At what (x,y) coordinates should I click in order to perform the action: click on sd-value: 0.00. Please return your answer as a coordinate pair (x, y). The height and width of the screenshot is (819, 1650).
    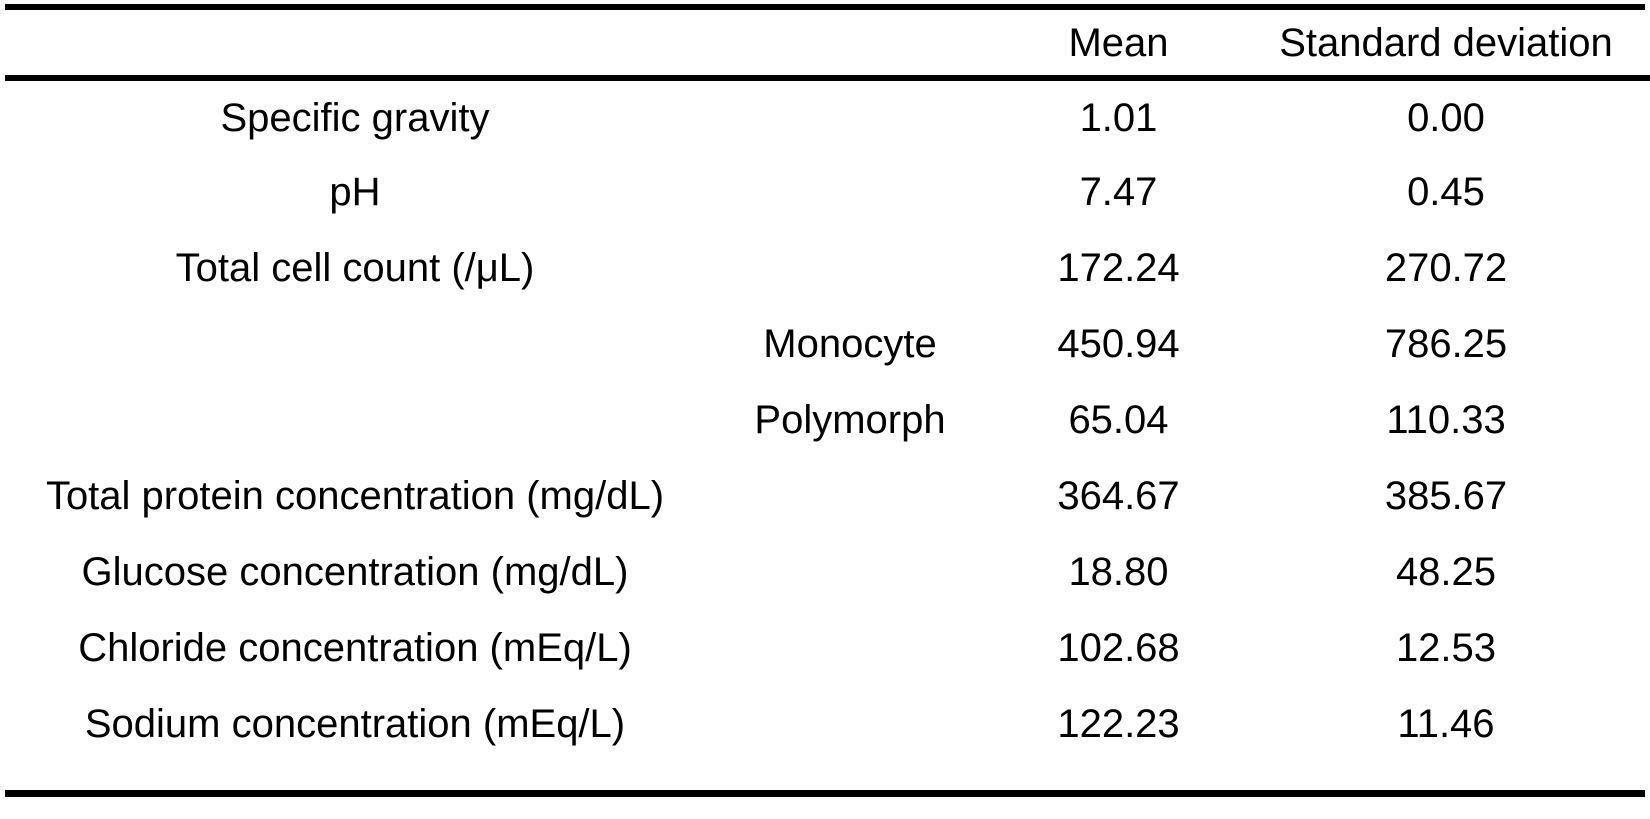
    Looking at the image, I should click on (1446, 117).